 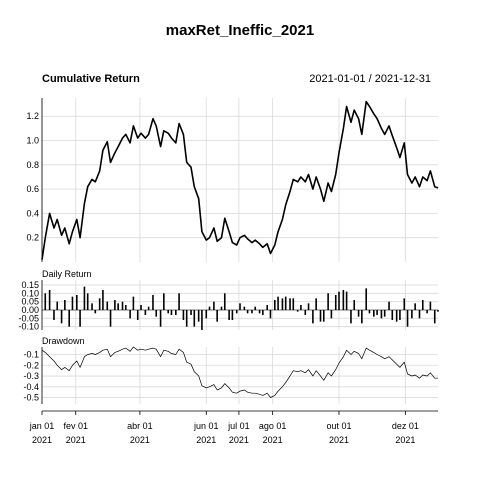 I want to click on ytick-label-daily: 0.15, so click(x=30, y=285).